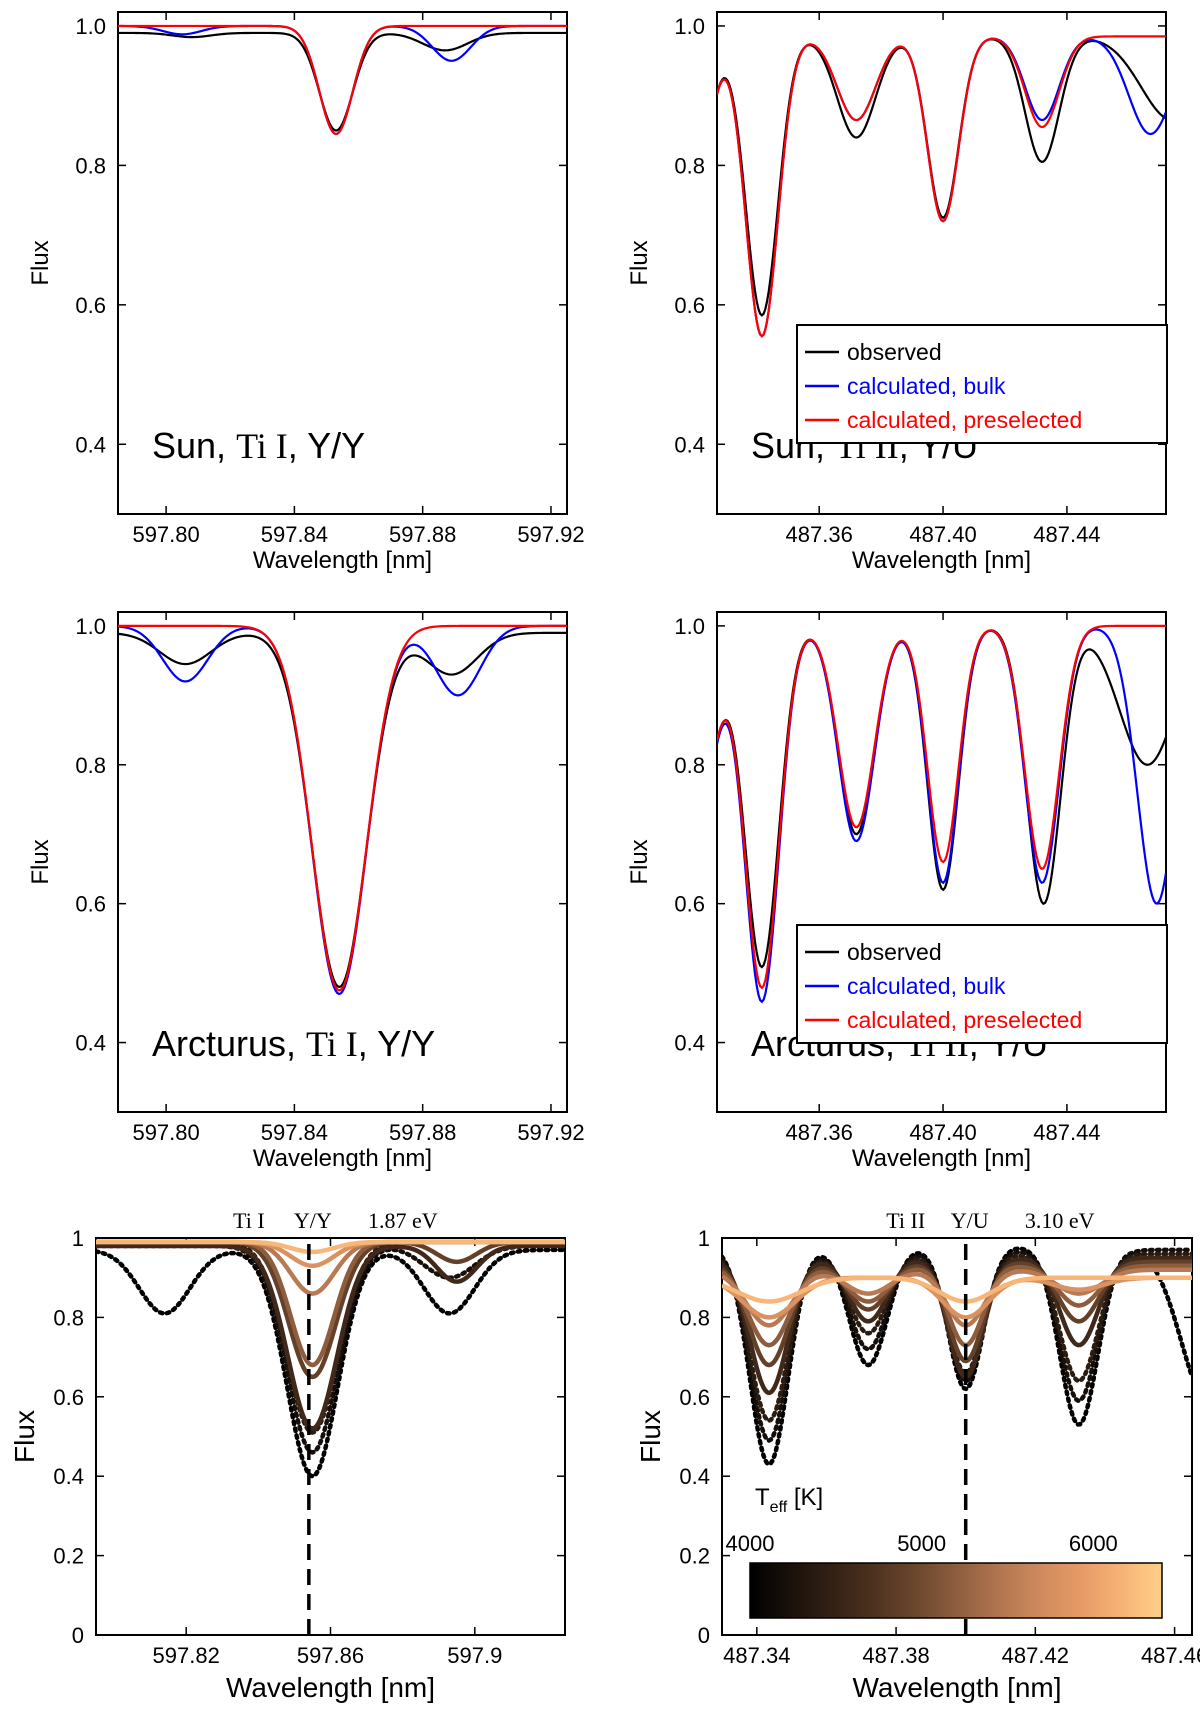  What do you see at coordinates (249, 1220) in the screenshot?
I see `annotation-ion: Ti I` at bounding box center [249, 1220].